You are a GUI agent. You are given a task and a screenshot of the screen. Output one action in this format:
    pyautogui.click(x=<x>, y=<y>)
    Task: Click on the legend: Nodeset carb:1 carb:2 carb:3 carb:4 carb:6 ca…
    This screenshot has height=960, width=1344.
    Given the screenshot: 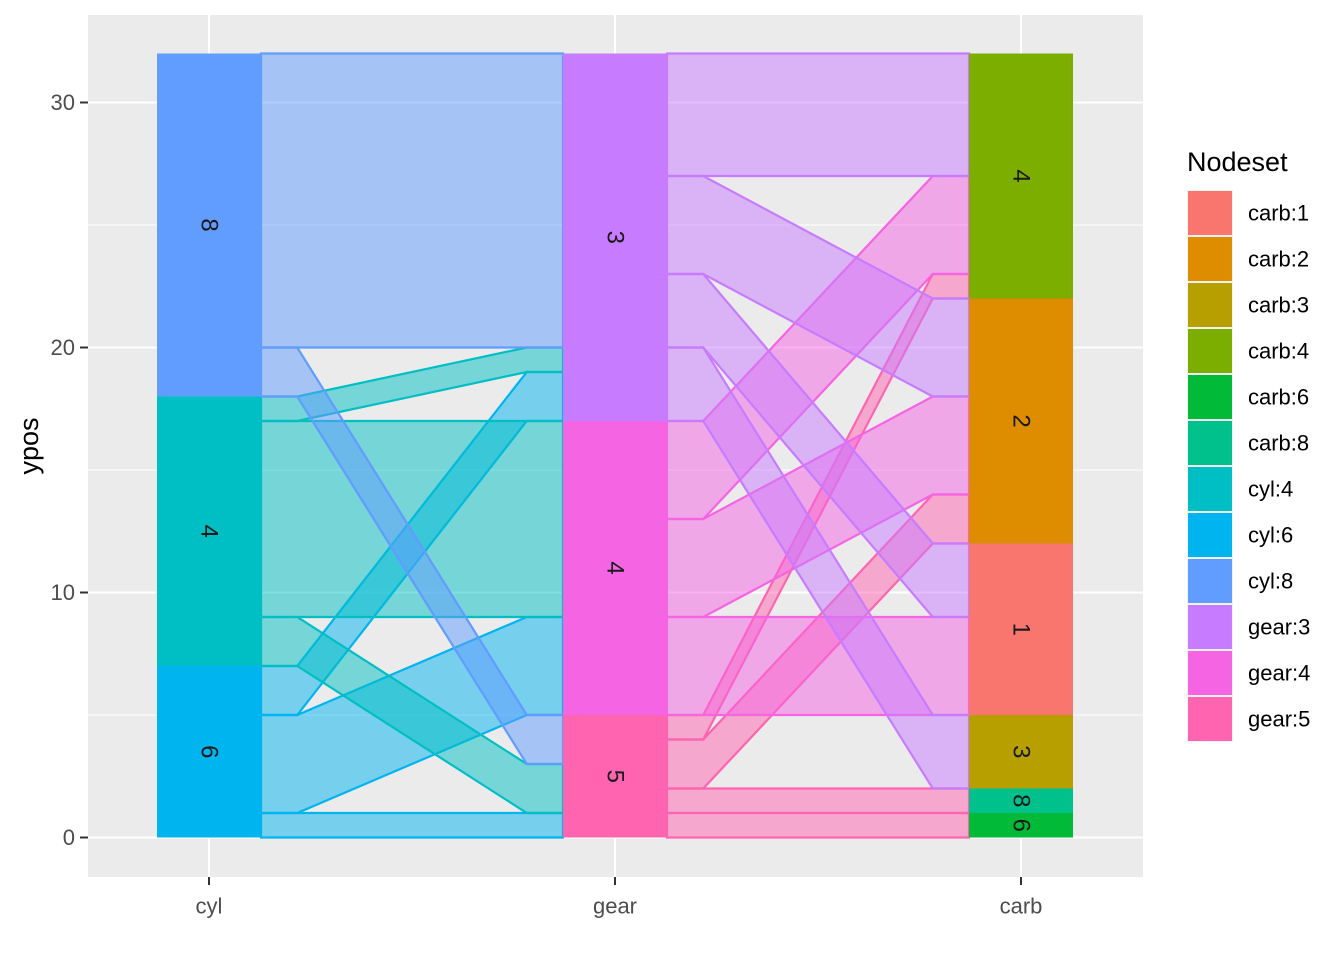 What is the action you would take?
    pyautogui.click(x=1248, y=444)
    